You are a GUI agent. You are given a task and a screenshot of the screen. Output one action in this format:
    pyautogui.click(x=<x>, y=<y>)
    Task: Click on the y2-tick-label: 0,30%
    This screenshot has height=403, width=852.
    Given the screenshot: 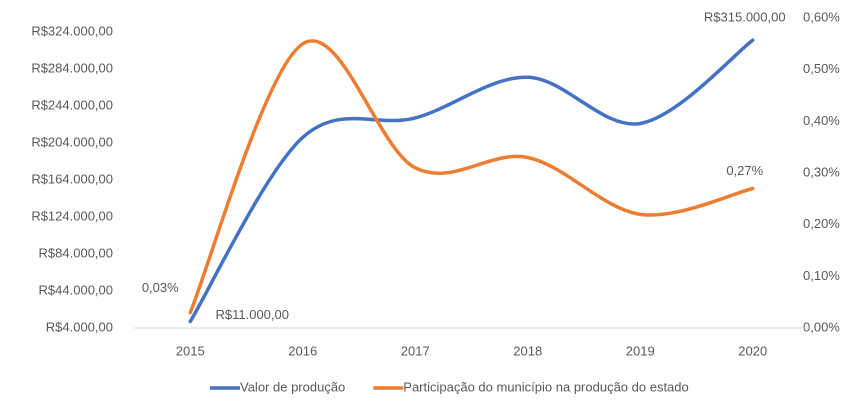 What is the action you would take?
    pyautogui.click(x=821, y=171)
    